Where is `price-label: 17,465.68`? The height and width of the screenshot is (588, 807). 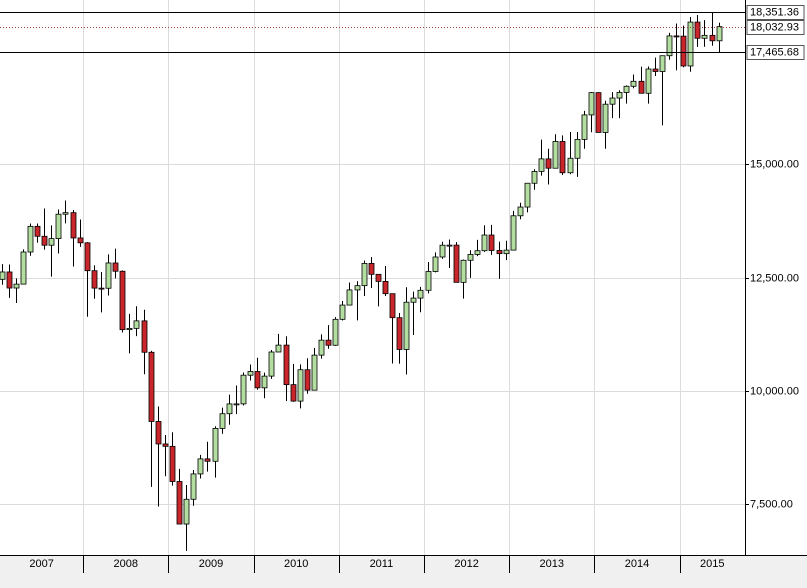 price-label: 17,465.68 is located at coordinates (774, 52).